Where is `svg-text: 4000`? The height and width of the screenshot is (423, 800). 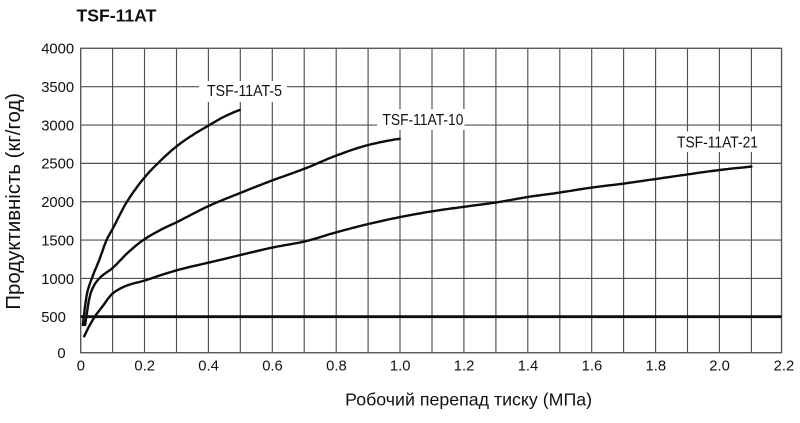
svg-text: 4000 is located at coordinates (57, 50).